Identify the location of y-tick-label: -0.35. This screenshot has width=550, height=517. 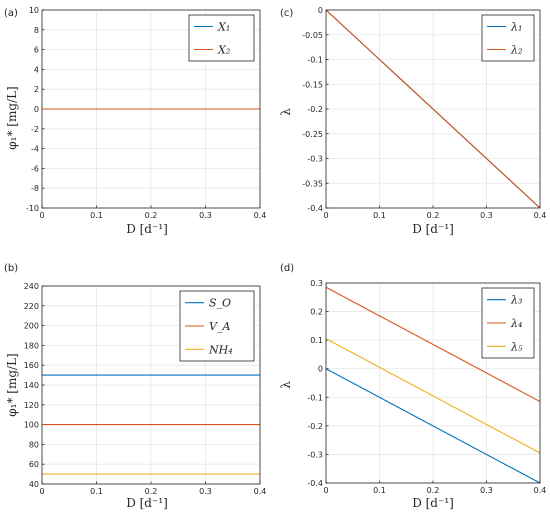
(312, 183).